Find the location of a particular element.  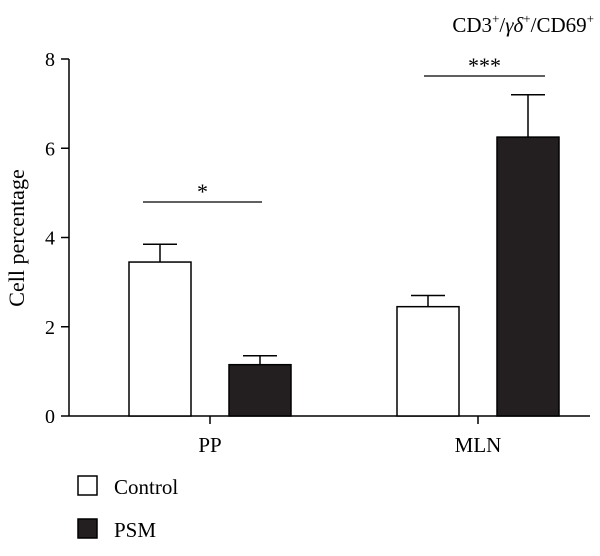

x-tick-label: PP is located at coordinates (209, 445).